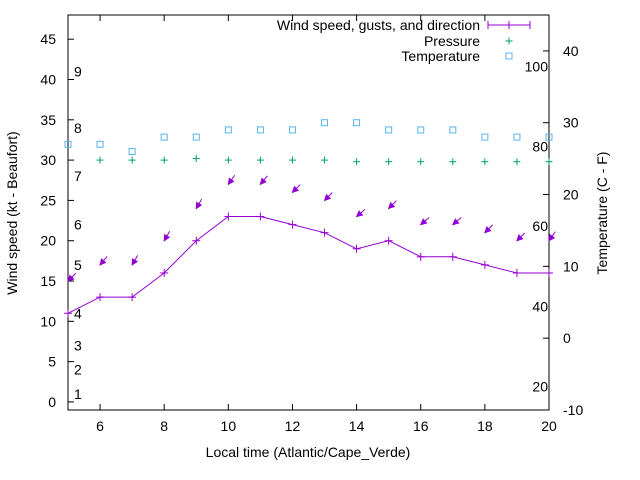 The height and width of the screenshot is (480, 640). Describe the element at coordinates (78, 128) in the screenshot. I see `beaufort-label: 8` at that location.